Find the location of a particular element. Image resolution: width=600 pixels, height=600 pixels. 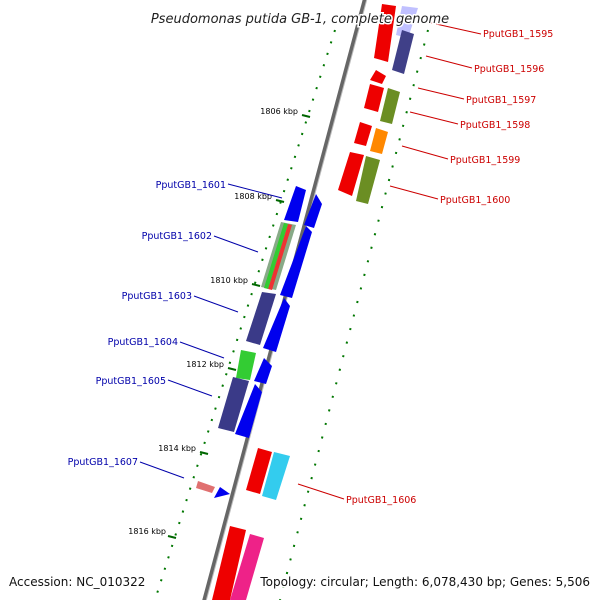

gene-label-1596: PputGB1_1596 is located at coordinates (509, 69).